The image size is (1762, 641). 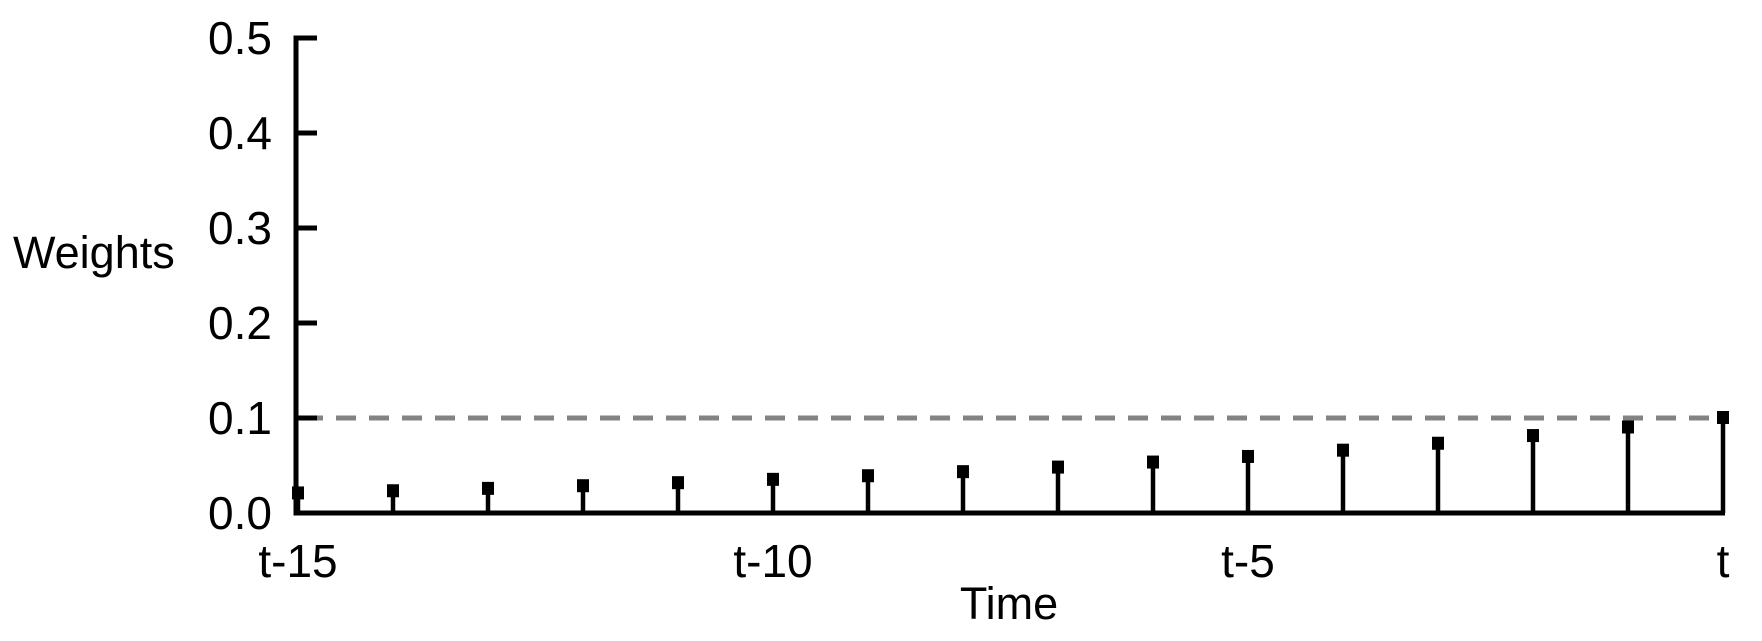 I want to click on y-axis-title: Weights, so click(x=94, y=252).